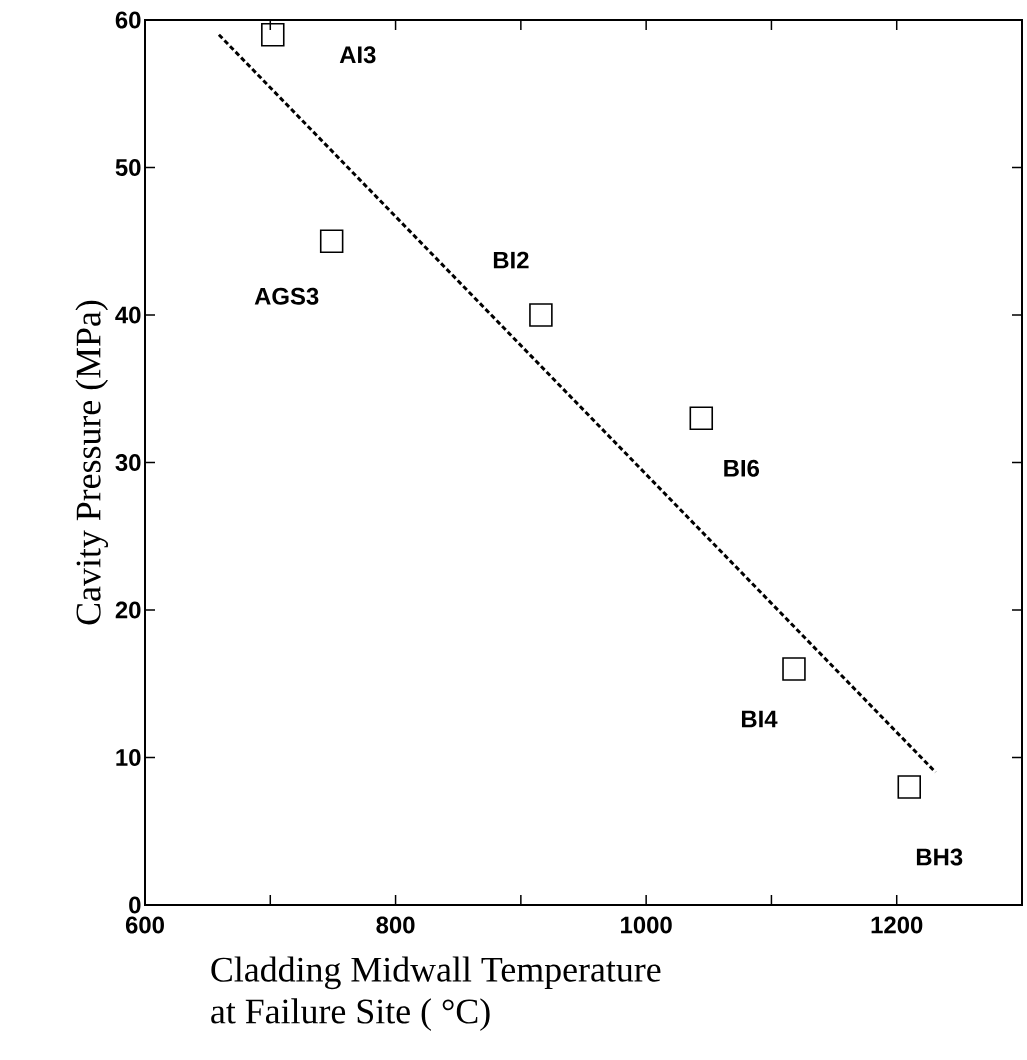 This screenshot has width=1027, height=1060. I want to click on annotation: AGS3, so click(286, 296).